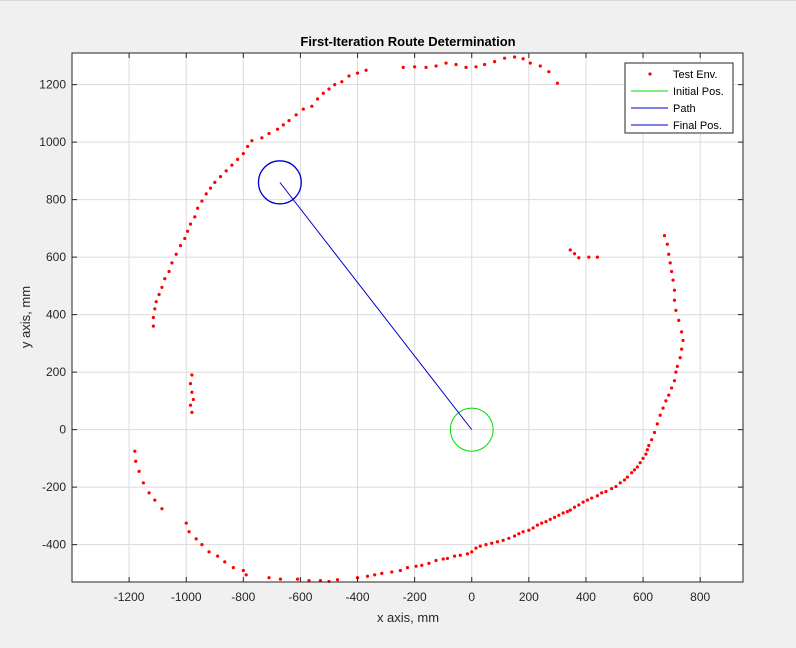 The height and width of the screenshot is (648, 796). I want to click on y-tick-label: -400, so click(54, 545).